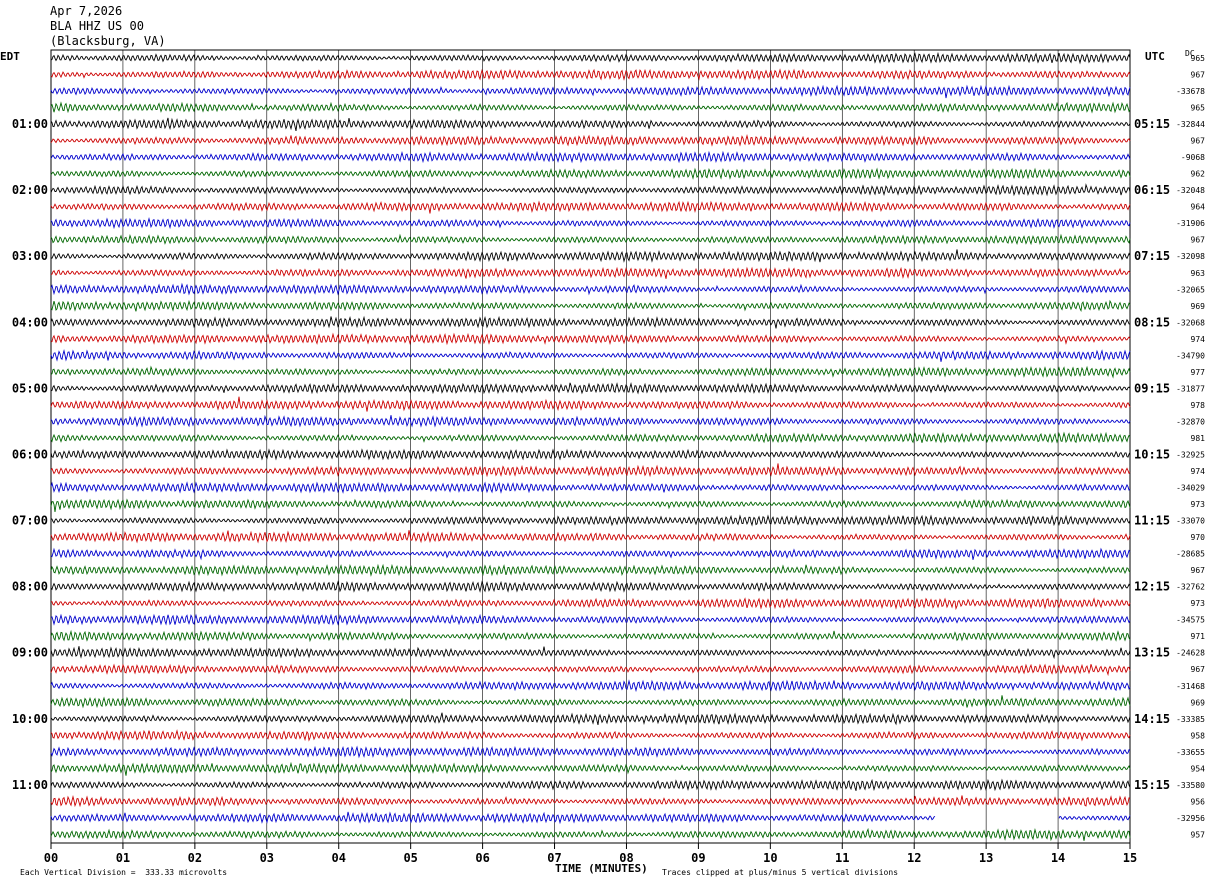 This screenshot has height=886, width=1210. What do you see at coordinates (1190, 719) in the screenshot?
I see `dc-offset-label: -33385` at bounding box center [1190, 719].